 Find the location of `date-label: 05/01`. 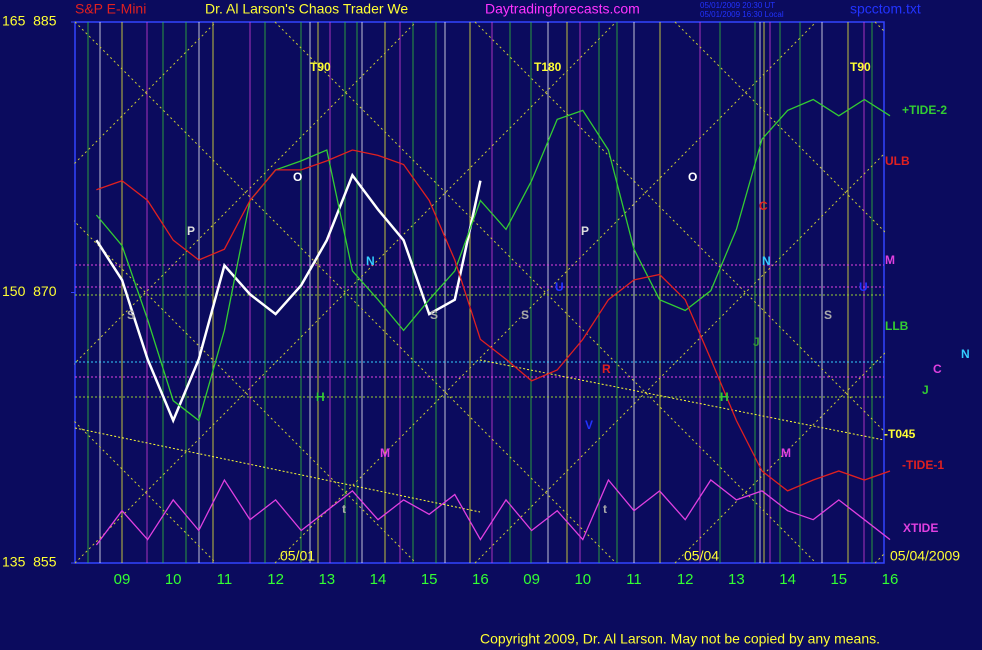

date-label: 05/01 is located at coordinates (297, 556).